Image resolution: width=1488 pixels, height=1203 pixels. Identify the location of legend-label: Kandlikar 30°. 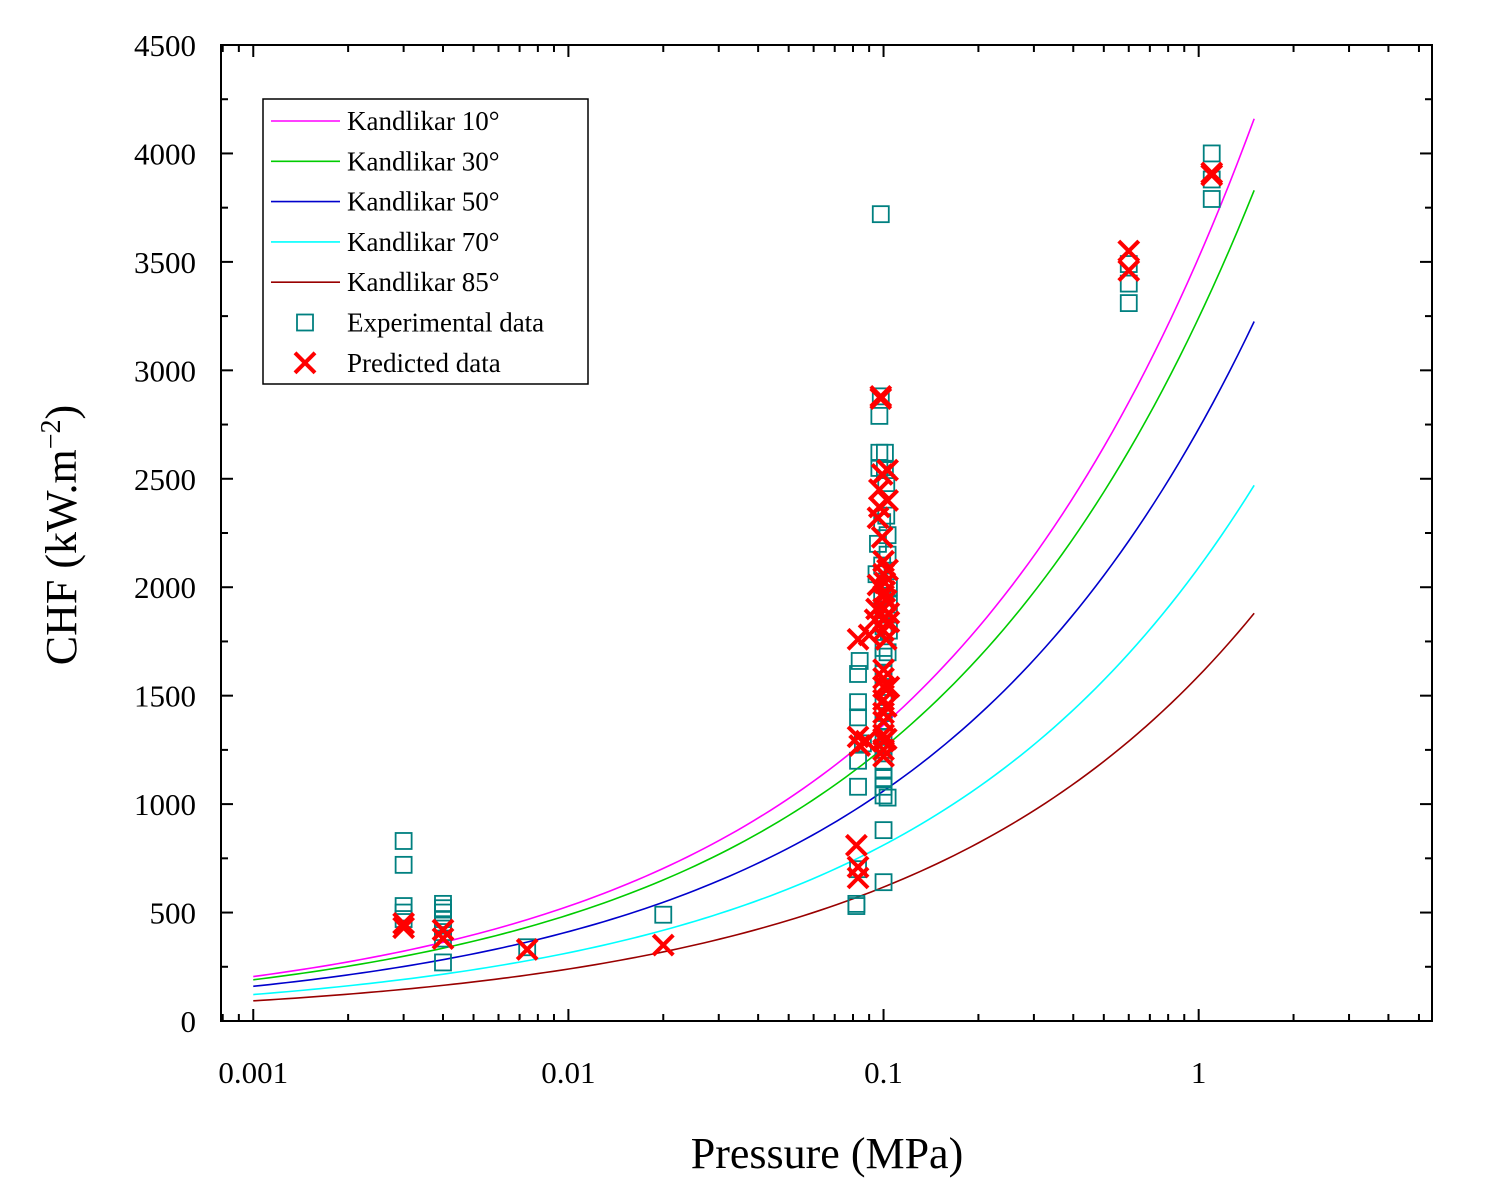
(423, 161).